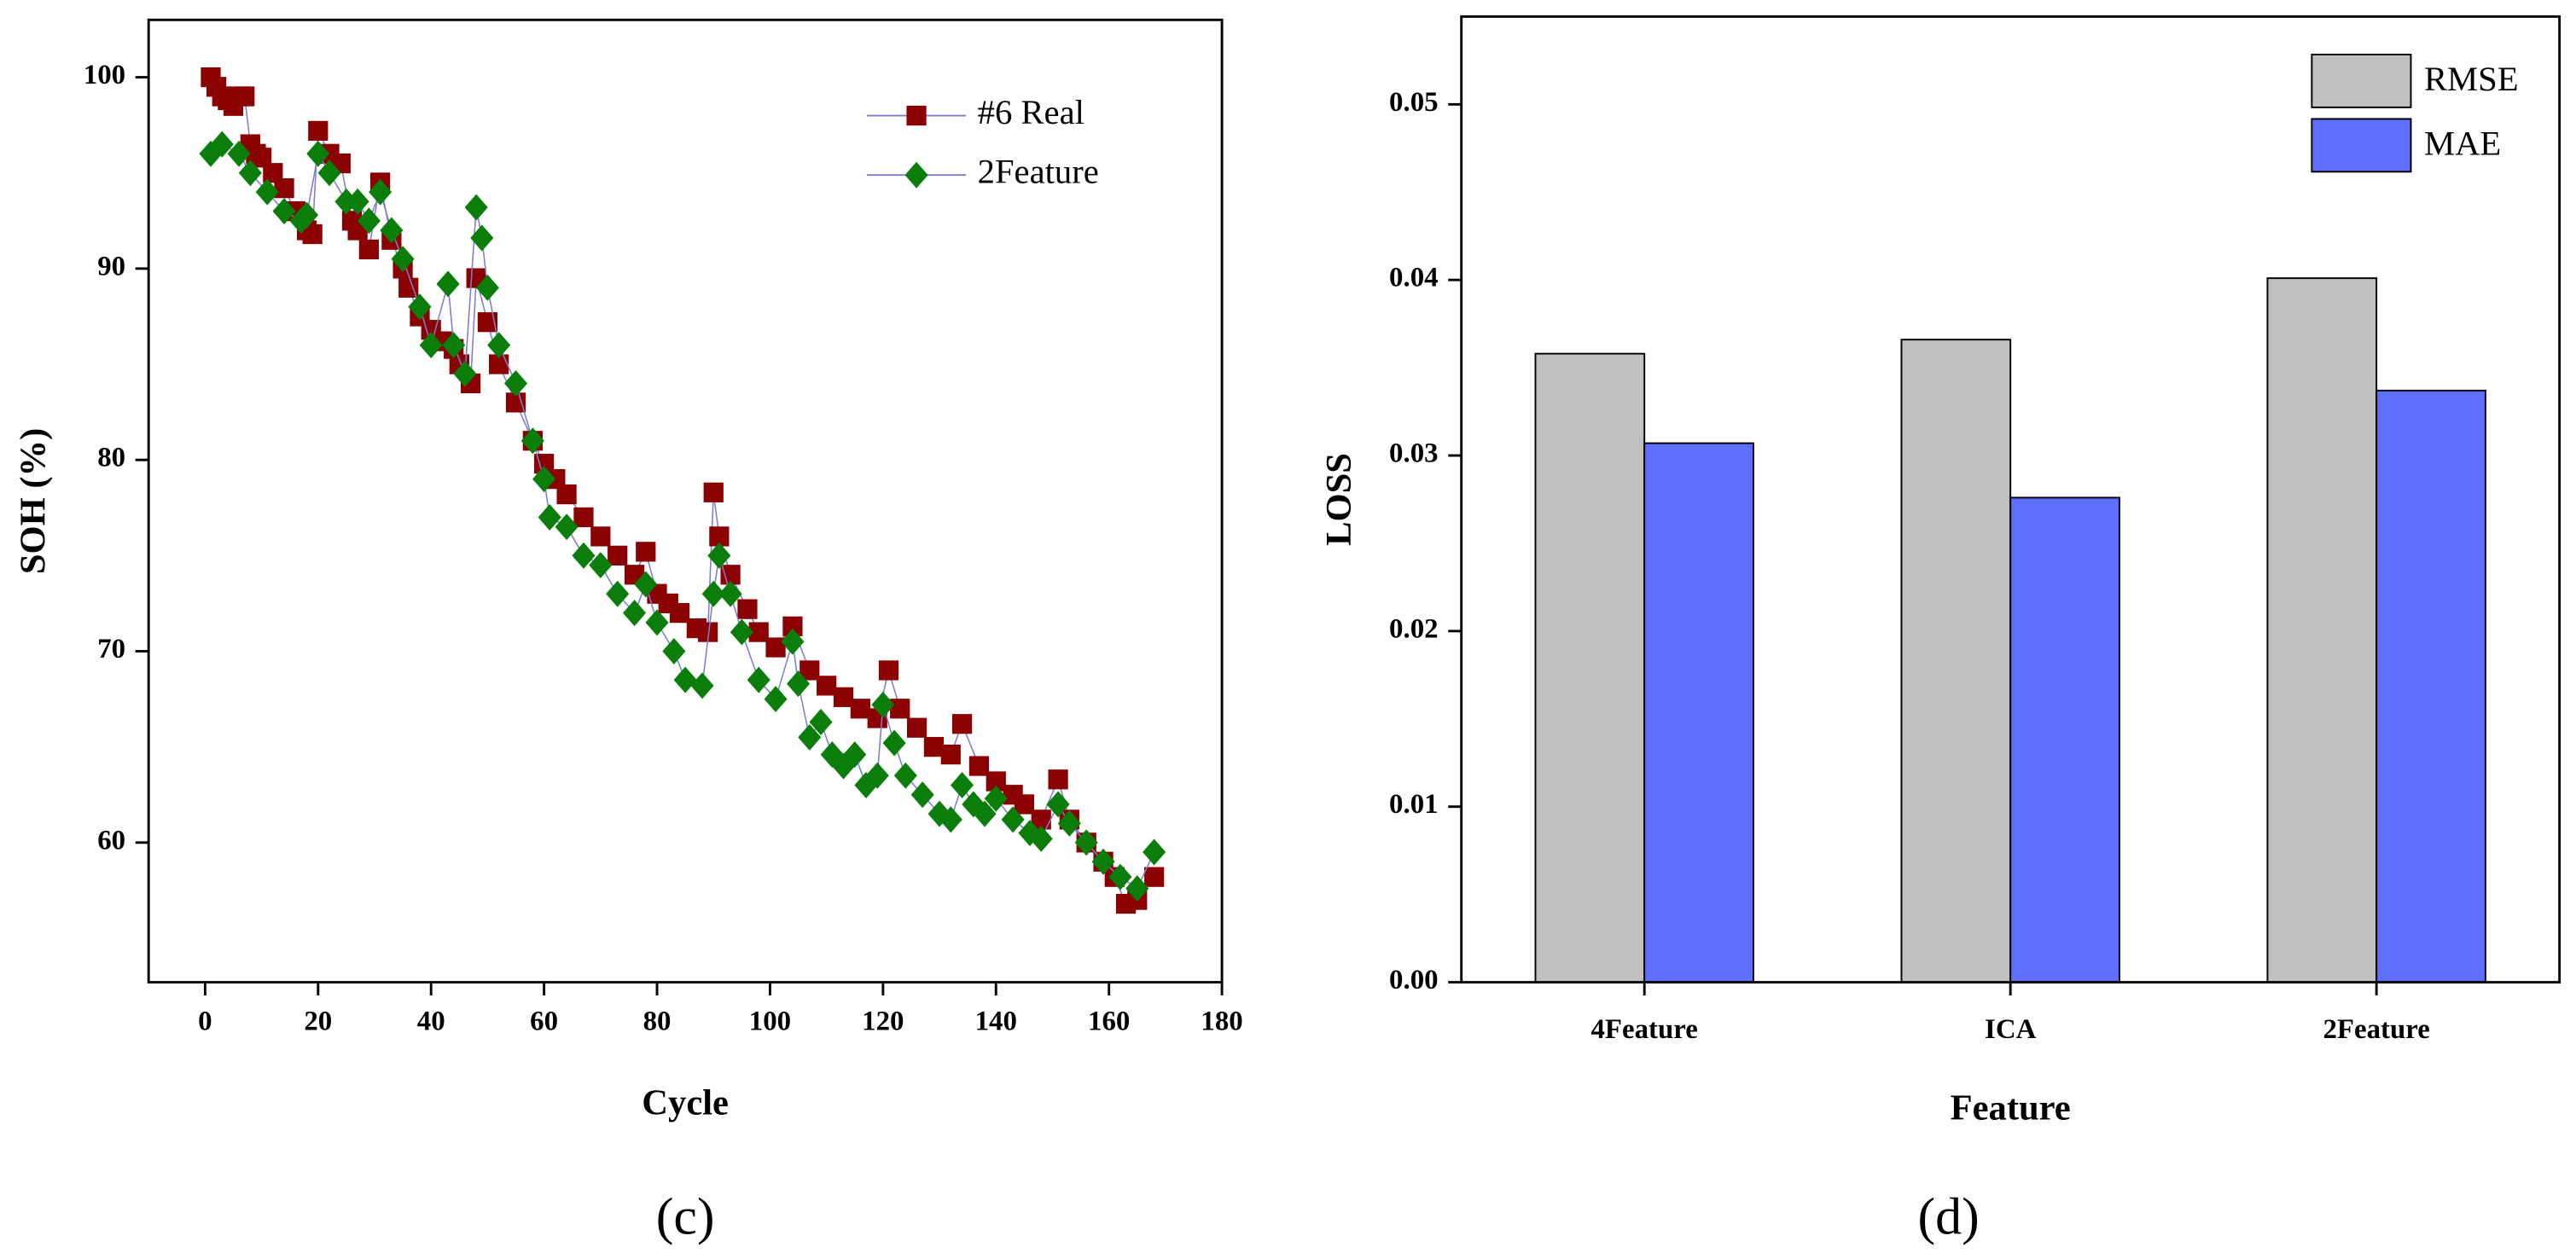 This screenshot has width=2576, height=1253. What do you see at coordinates (996, 1021) in the screenshot?
I see `x-tick-label: 140` at bounding box center [996, 1021].